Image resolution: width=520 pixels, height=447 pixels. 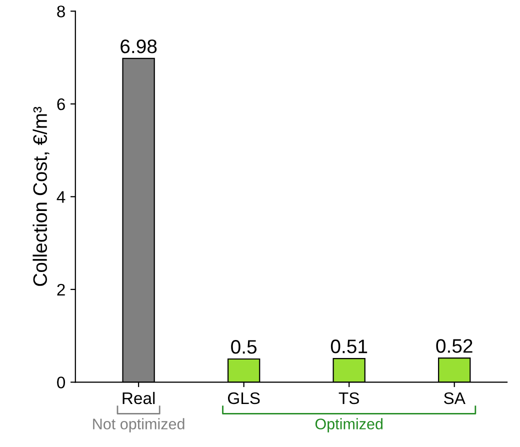 What do you see at coordinates (454, 346) in the screenshot?
I see `data-label: 0.52` at bounding box center [454, 346].